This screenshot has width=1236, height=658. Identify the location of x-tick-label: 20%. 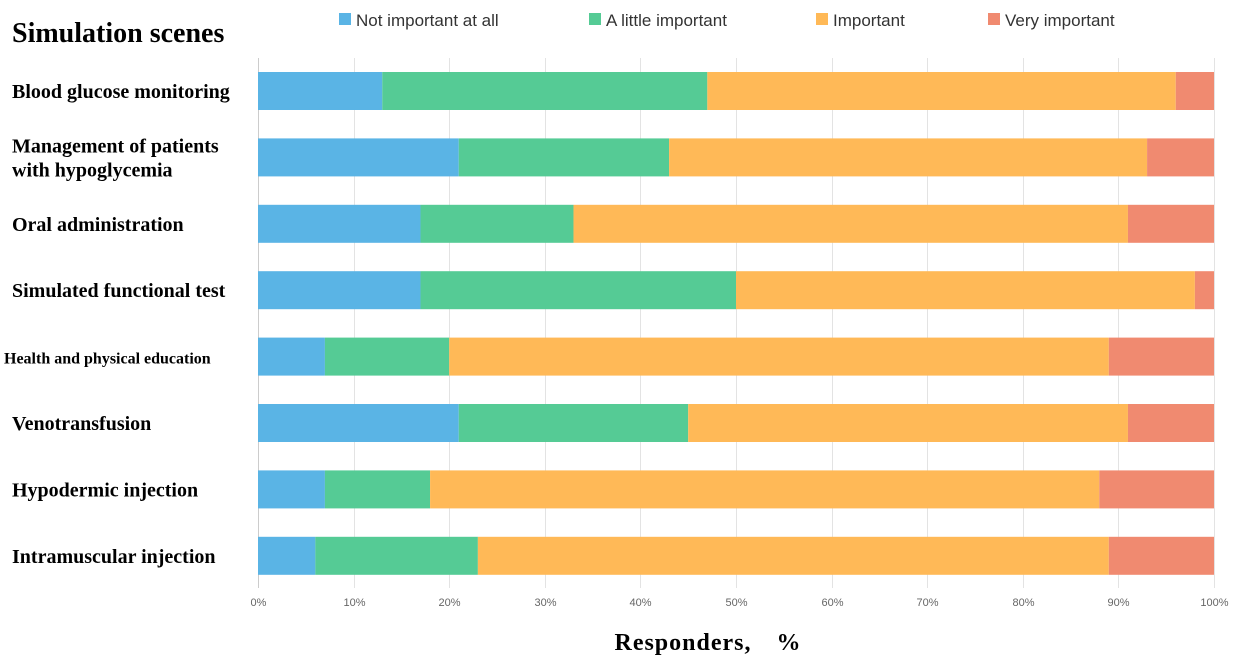
(449, 603).